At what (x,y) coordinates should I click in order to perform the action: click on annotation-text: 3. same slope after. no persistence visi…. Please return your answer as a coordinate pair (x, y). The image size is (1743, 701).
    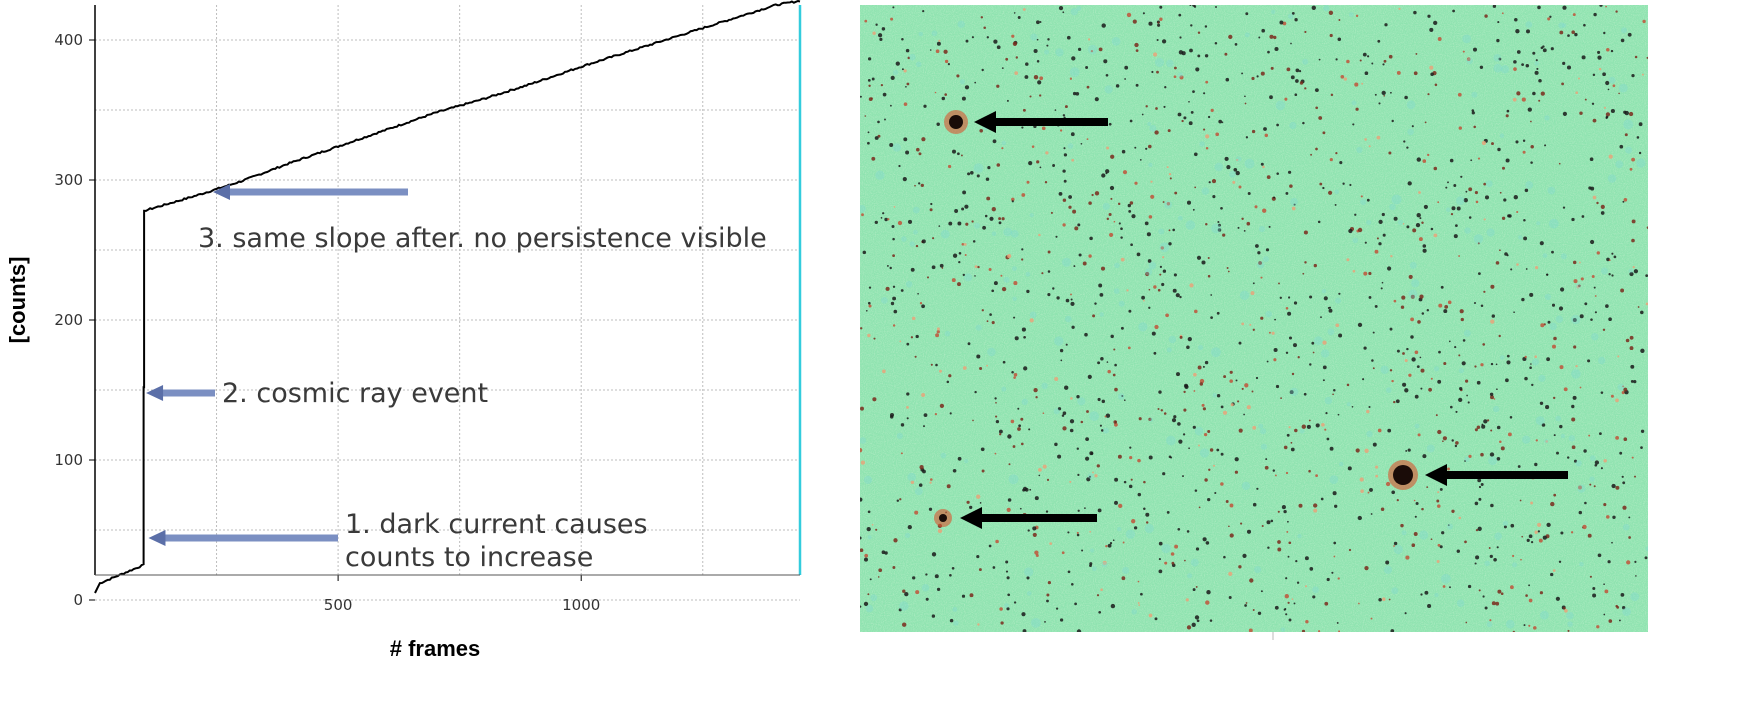
    Looking at the image, I should click on (482, 238).